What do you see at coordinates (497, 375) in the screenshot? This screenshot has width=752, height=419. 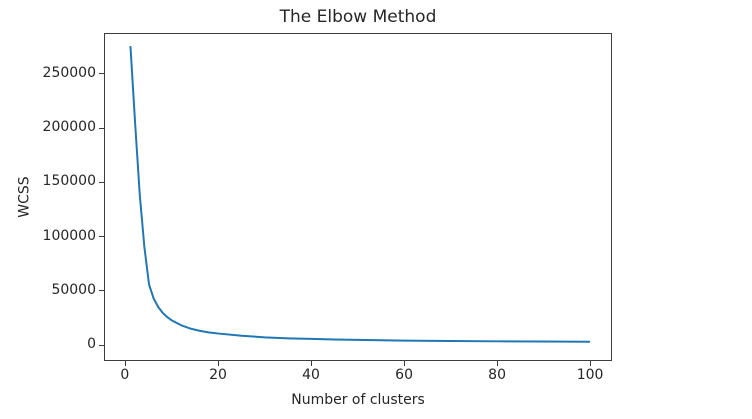 I see `x-tick-label: 80` at bounding box center [497, 375].